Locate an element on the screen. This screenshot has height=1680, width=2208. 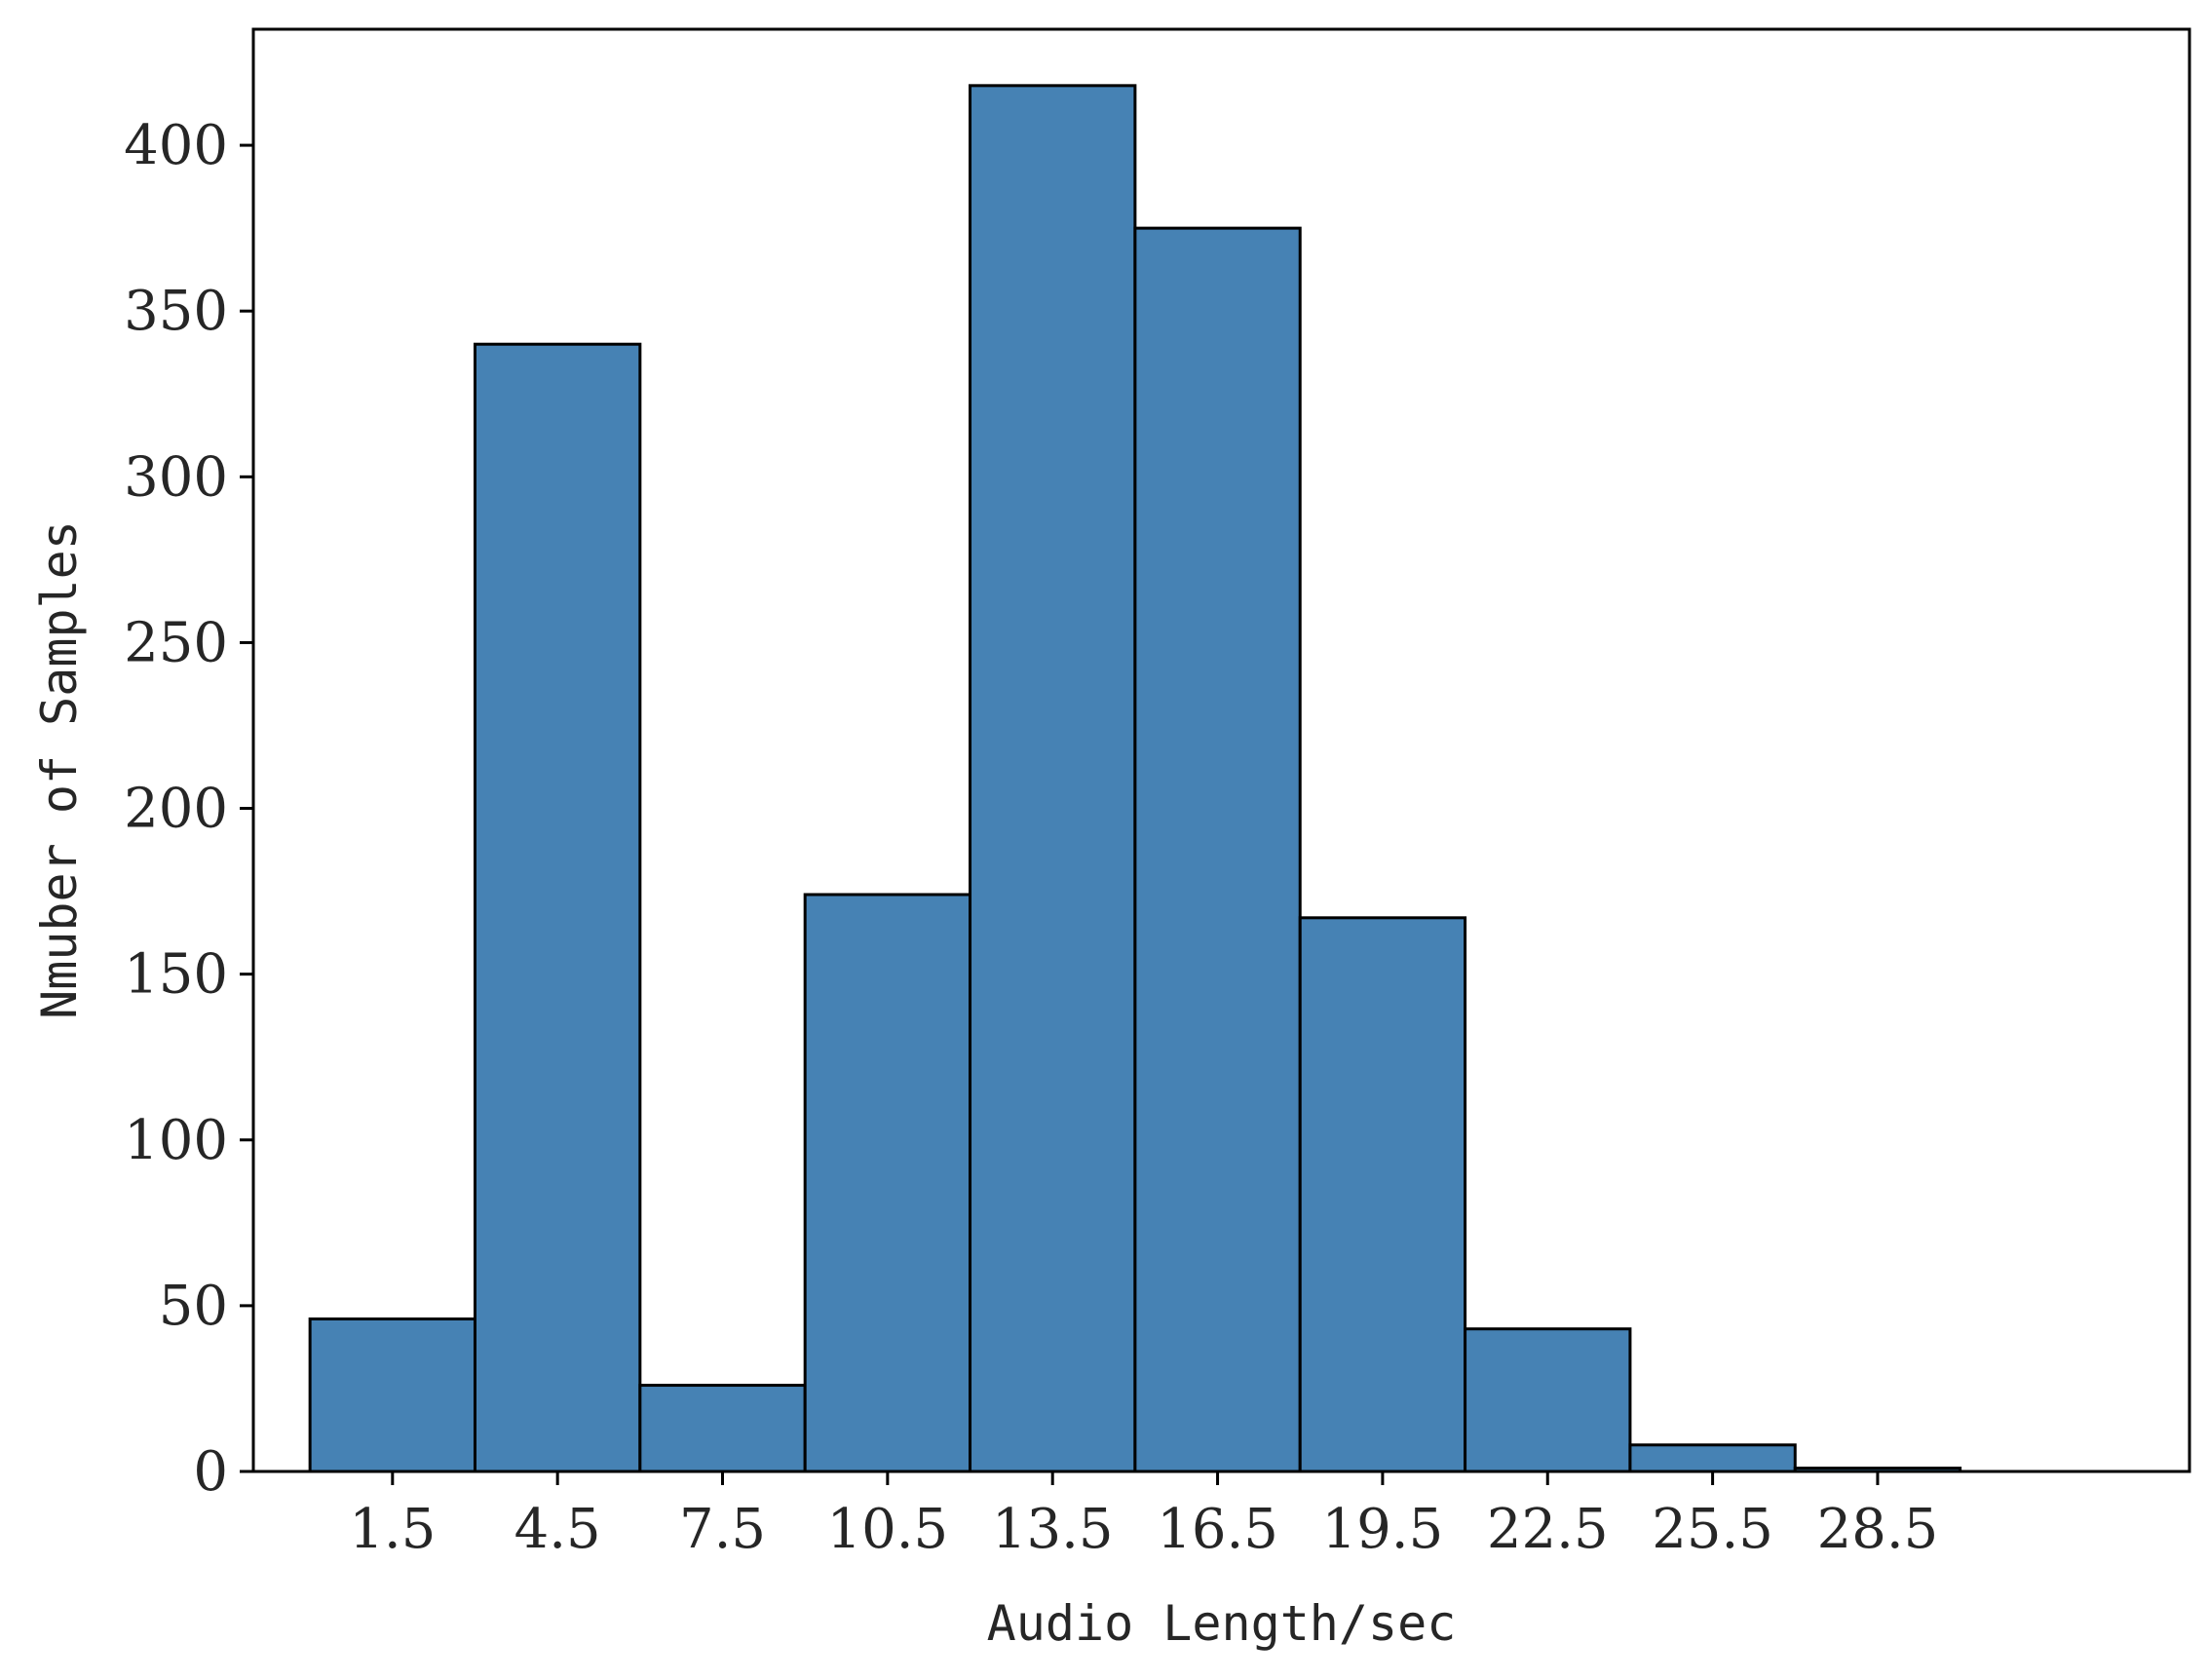
y-tick-label: 350 is located at coordinates (176, 311).